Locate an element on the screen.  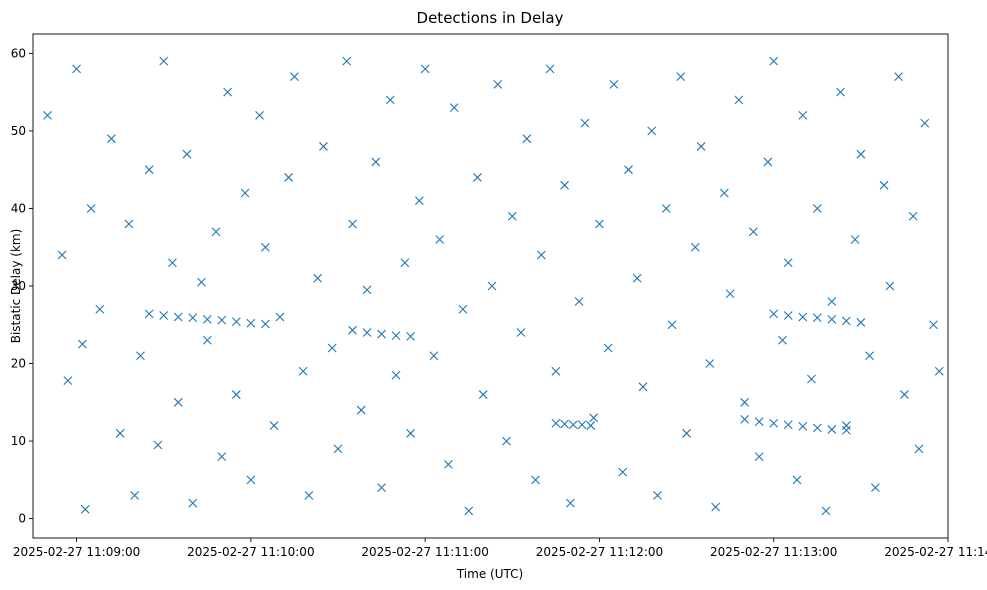
y-tick-label: 30 is located at coordinates (18, 286).